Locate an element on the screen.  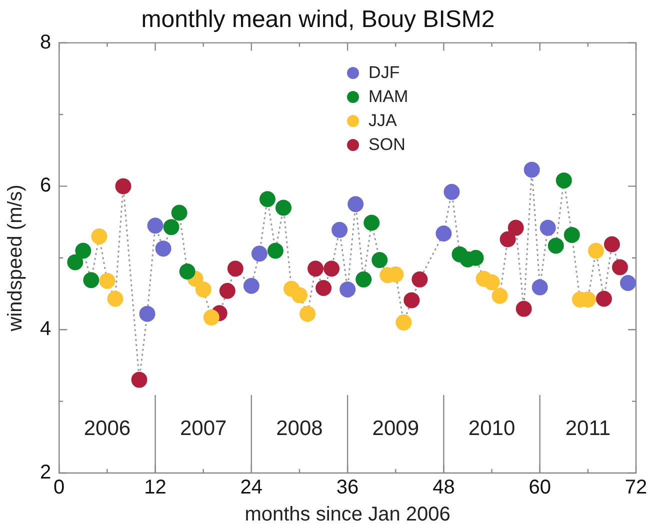
x-tick-label: 48 is located at coordinates (443, 487).